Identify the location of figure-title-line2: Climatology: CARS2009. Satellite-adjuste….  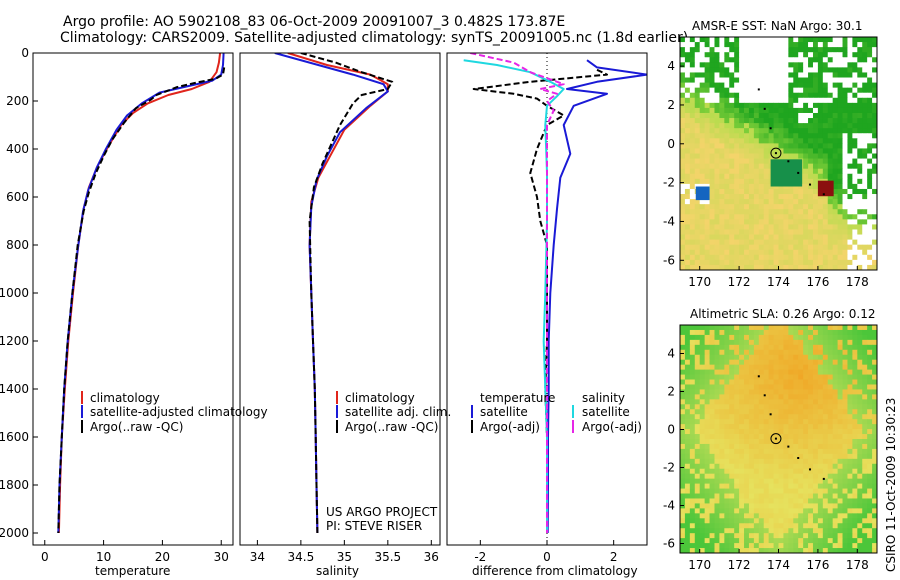
(374, 38).